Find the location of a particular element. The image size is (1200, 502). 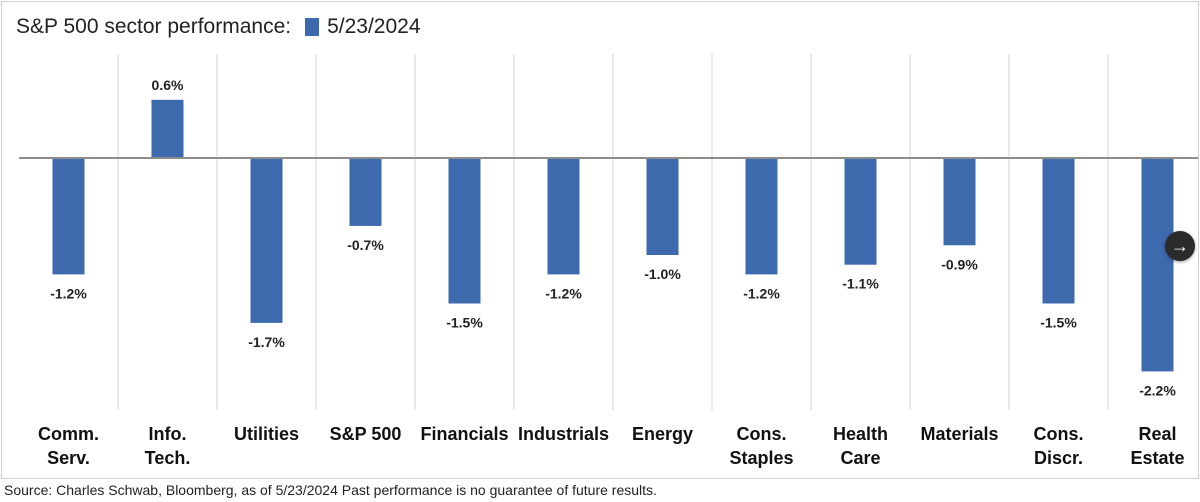

category-label: Health Care is located at coordinates (860, 446).